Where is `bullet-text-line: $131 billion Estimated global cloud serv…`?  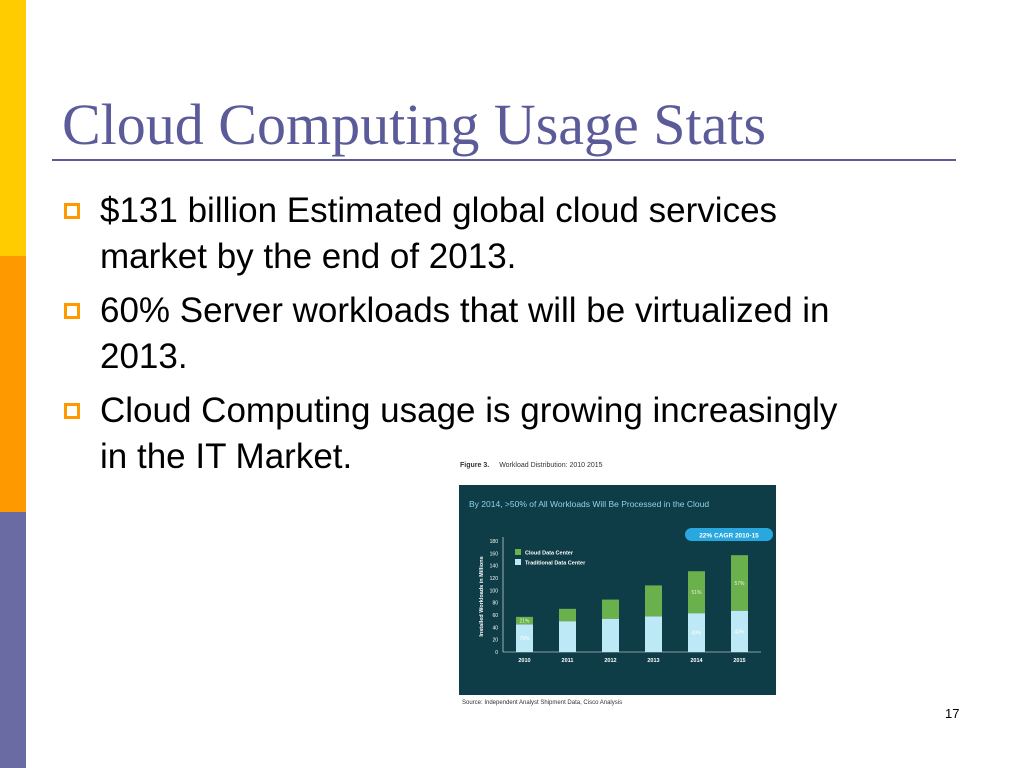
bullet-text-line: $131 billion Estimated global cloud serv… is located at coordinates (439, 210).